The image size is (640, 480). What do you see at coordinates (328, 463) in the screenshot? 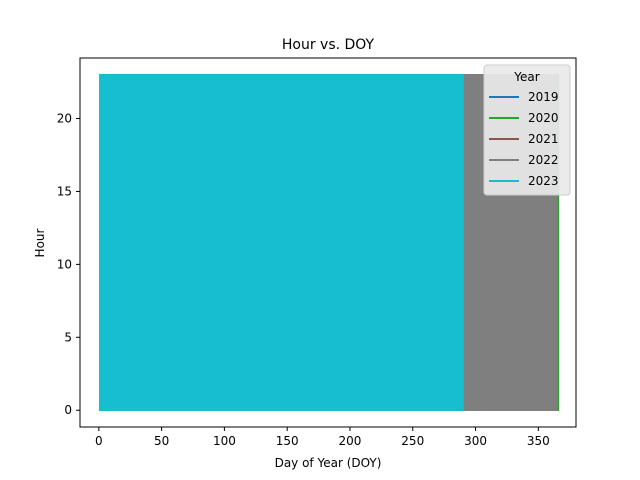
I see `x-axis-label: Day of Year (DOY)` at bounding box center [328, 463].